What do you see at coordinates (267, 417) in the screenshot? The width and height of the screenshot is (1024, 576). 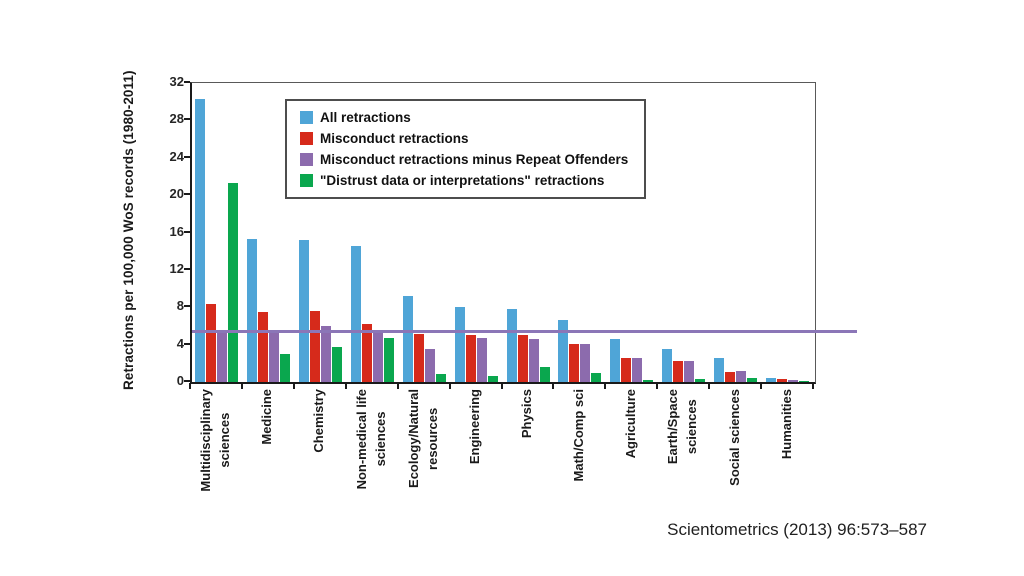 I see `x-axis-label: Medicine` at bounding box center [267, 417].